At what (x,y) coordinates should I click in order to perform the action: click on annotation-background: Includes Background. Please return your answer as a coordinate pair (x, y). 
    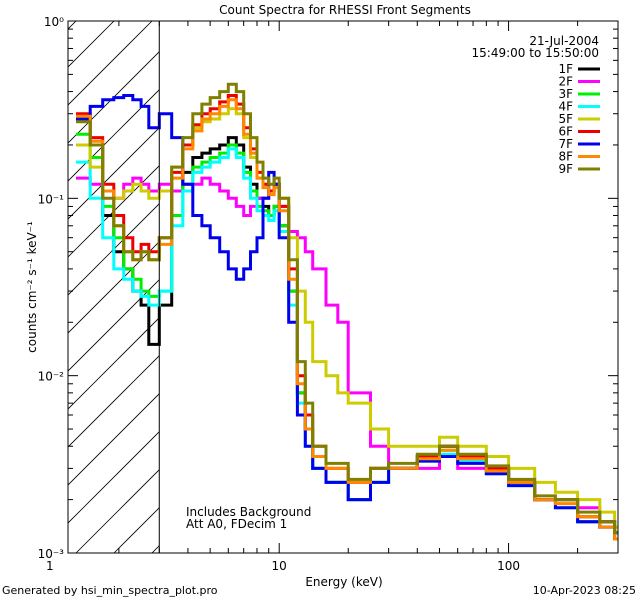
    Looking at the image, I should click on (248, 512).